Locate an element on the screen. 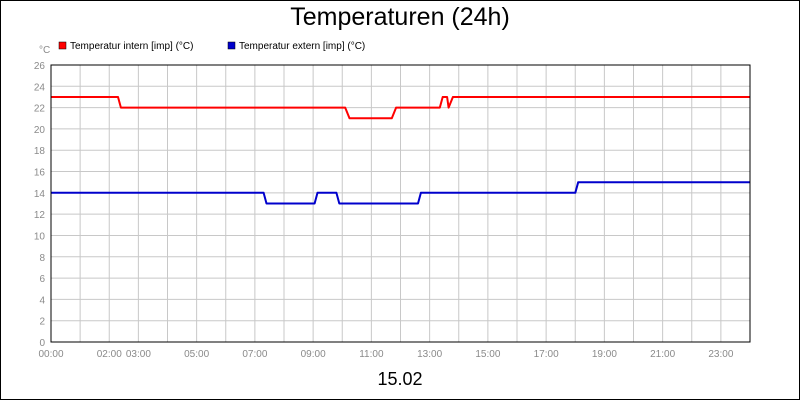 The height and width of the screenshot is (400, 800). x-tick-label: 13:00 is located at coordinates (429, 354).